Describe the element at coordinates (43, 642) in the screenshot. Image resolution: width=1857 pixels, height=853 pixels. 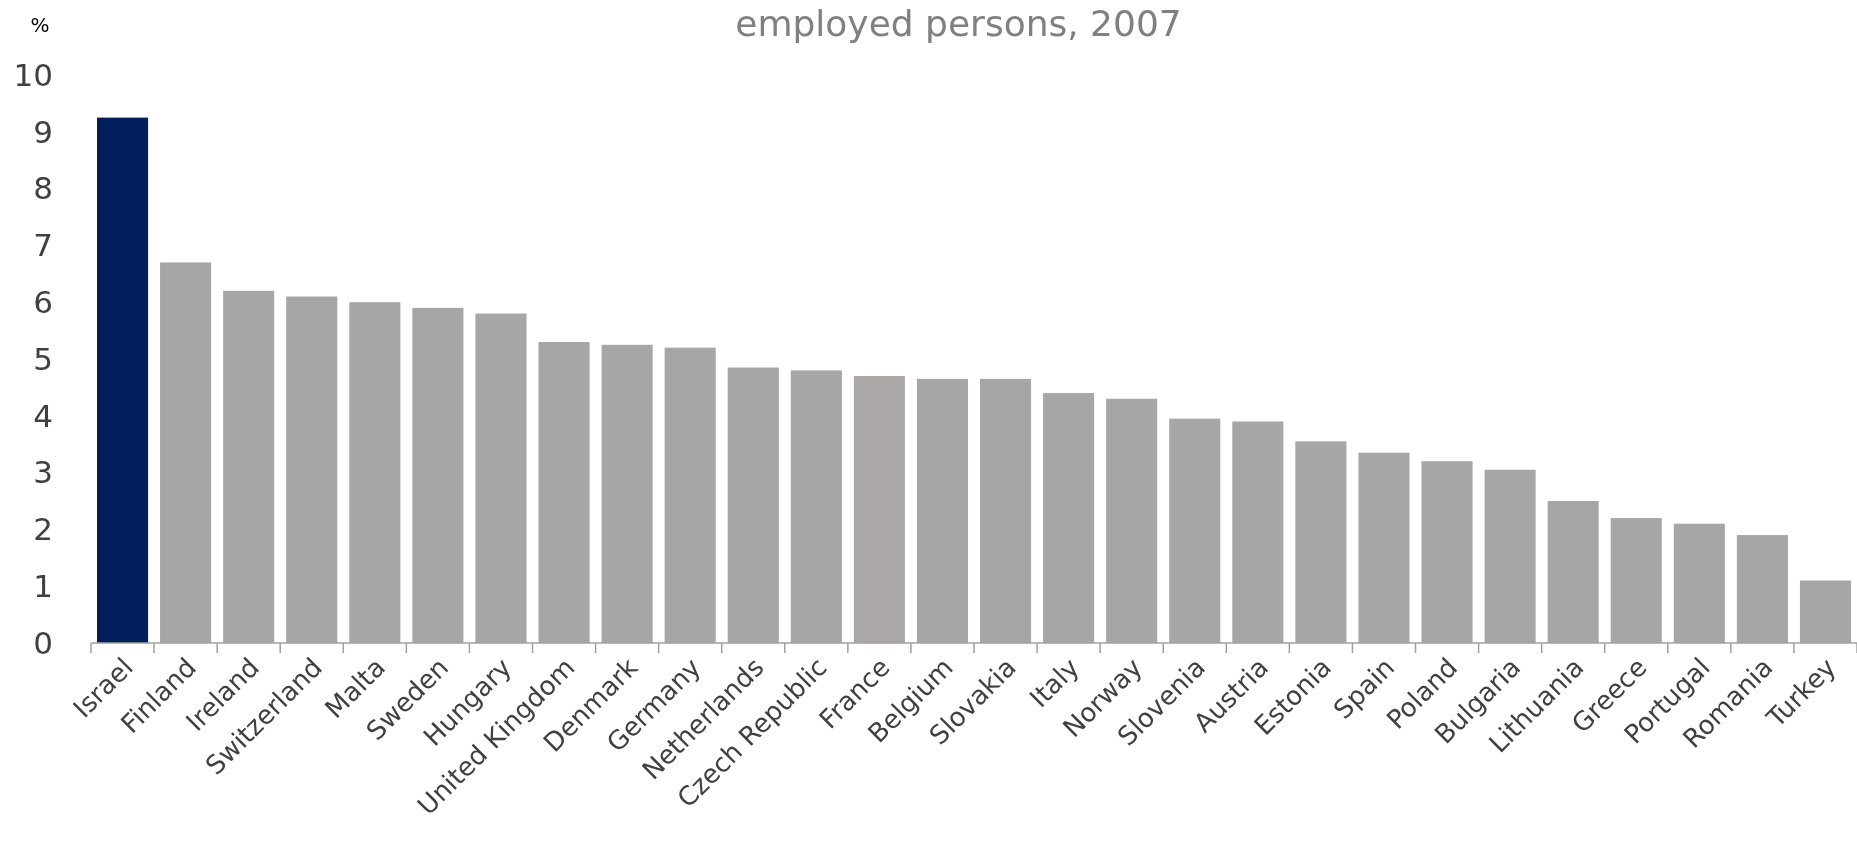
I see `y-tick-label: 0` at that location.